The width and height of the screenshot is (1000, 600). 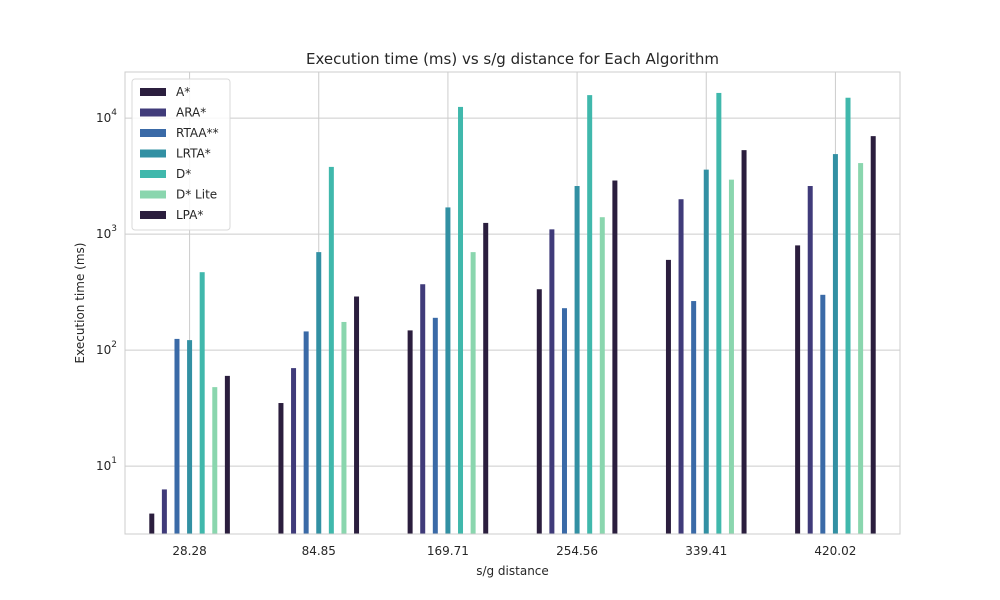 I want to click on y-tick-label: 10², so click(x=106, y=348).